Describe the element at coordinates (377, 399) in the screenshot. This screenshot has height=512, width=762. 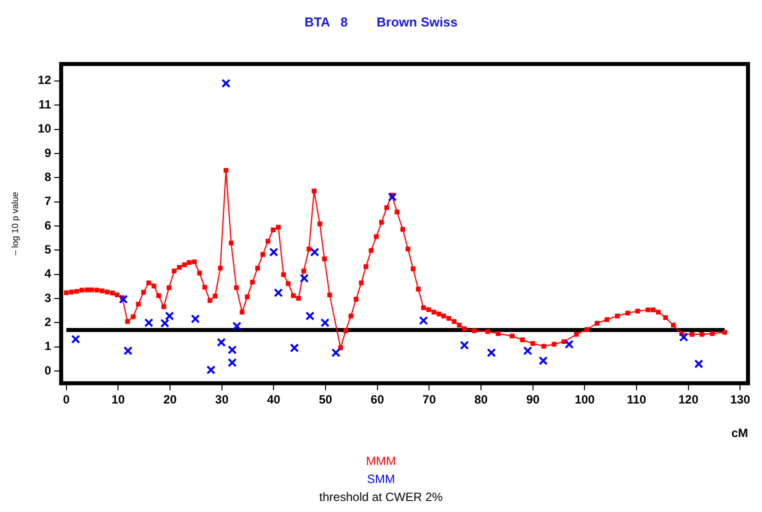
I see `x-tick-label: 60` at that location.